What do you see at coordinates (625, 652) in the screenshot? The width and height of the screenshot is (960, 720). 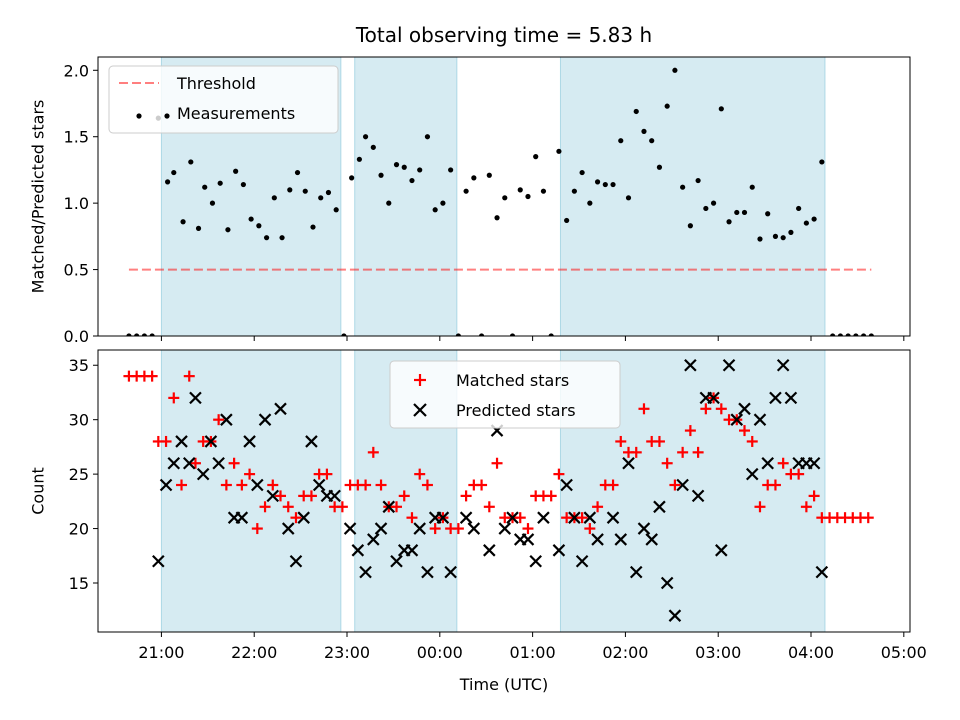 I see `x-tick-label-5: 02:00` at bounding box center [625, 652].